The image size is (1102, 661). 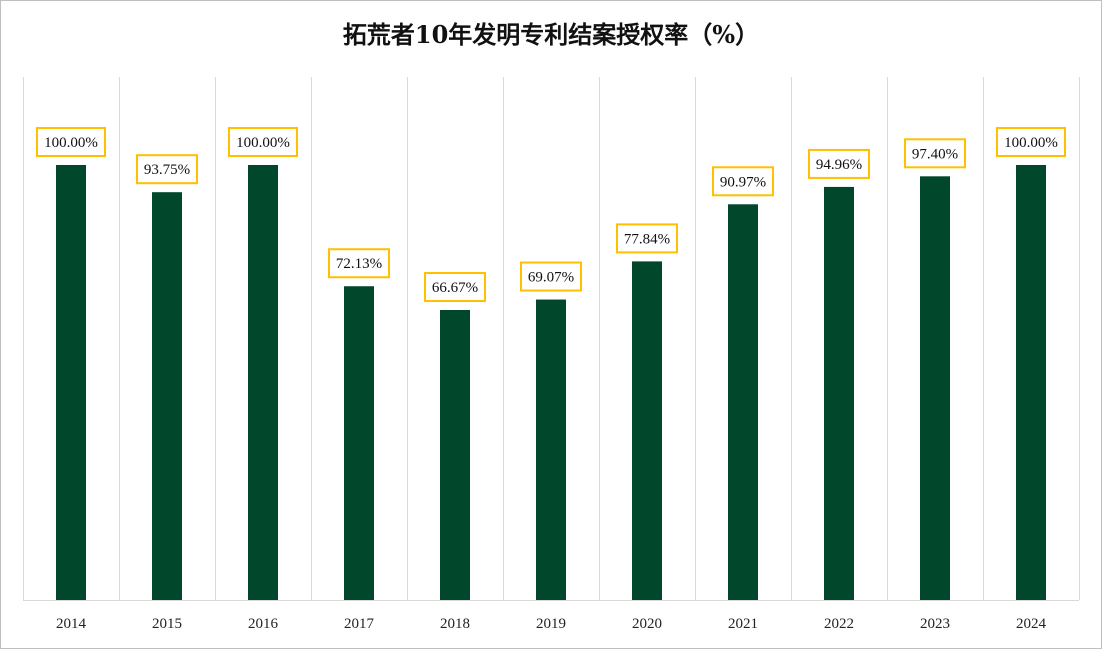 I want to click on x-tick-label-2020: 2020, so click(x=647, y=624).